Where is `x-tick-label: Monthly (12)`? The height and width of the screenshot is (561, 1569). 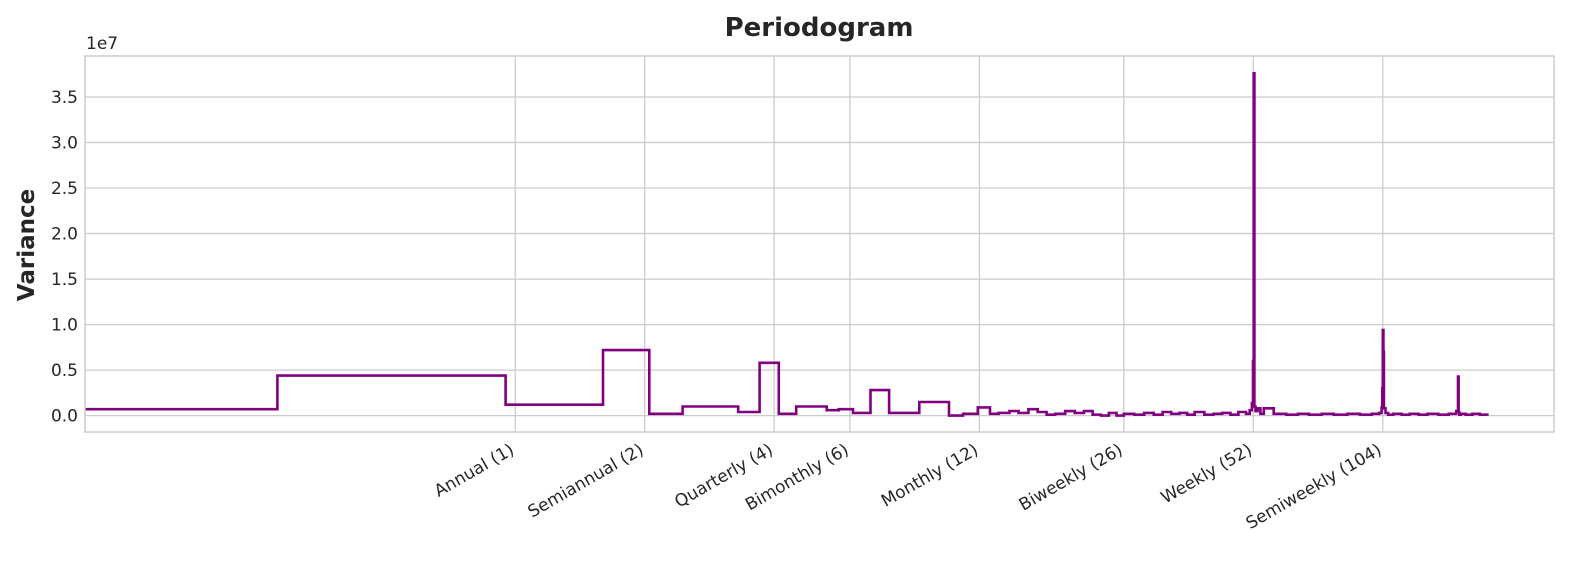 x-tick-label: Monthly (12) is located at coordinates (930, 476).